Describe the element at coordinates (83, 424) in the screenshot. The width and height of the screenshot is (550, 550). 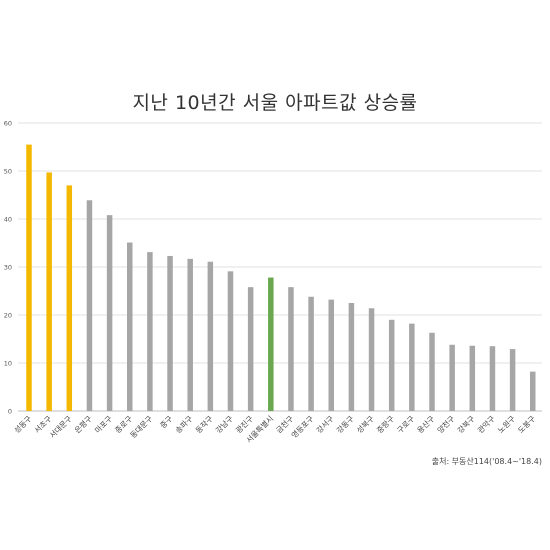
I see `x-tick-label: 은평구` at that location.